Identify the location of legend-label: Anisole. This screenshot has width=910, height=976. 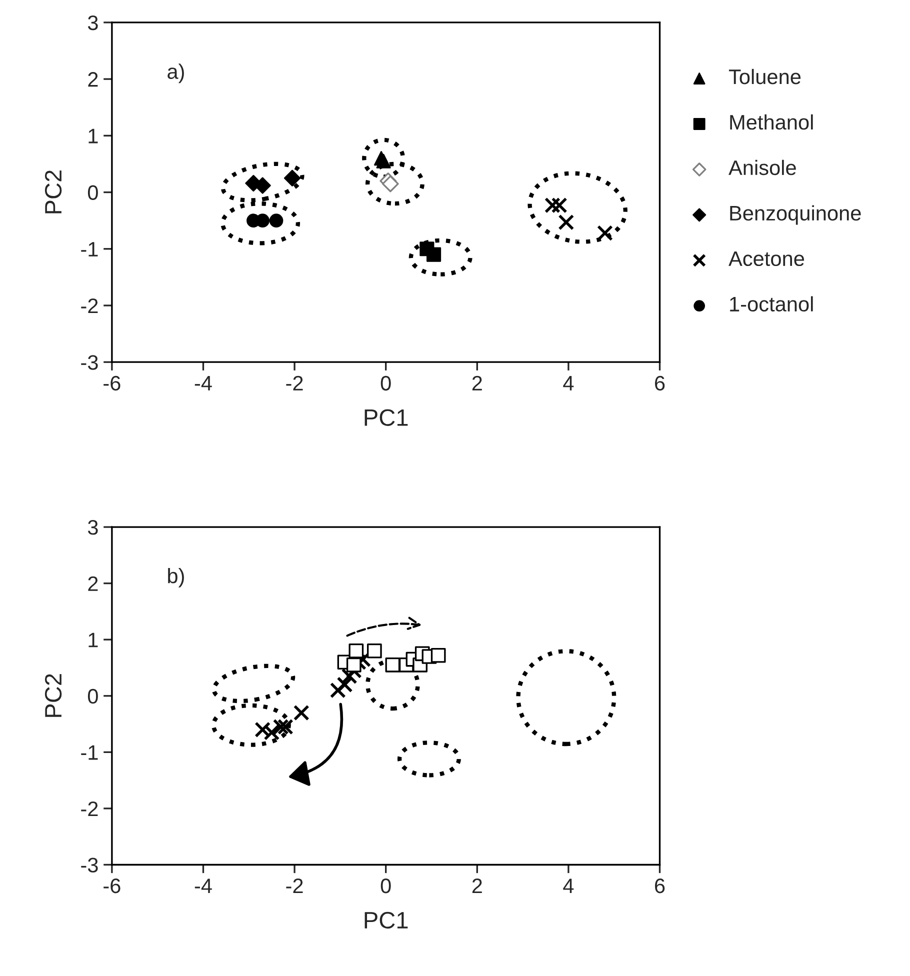
(762, 168).